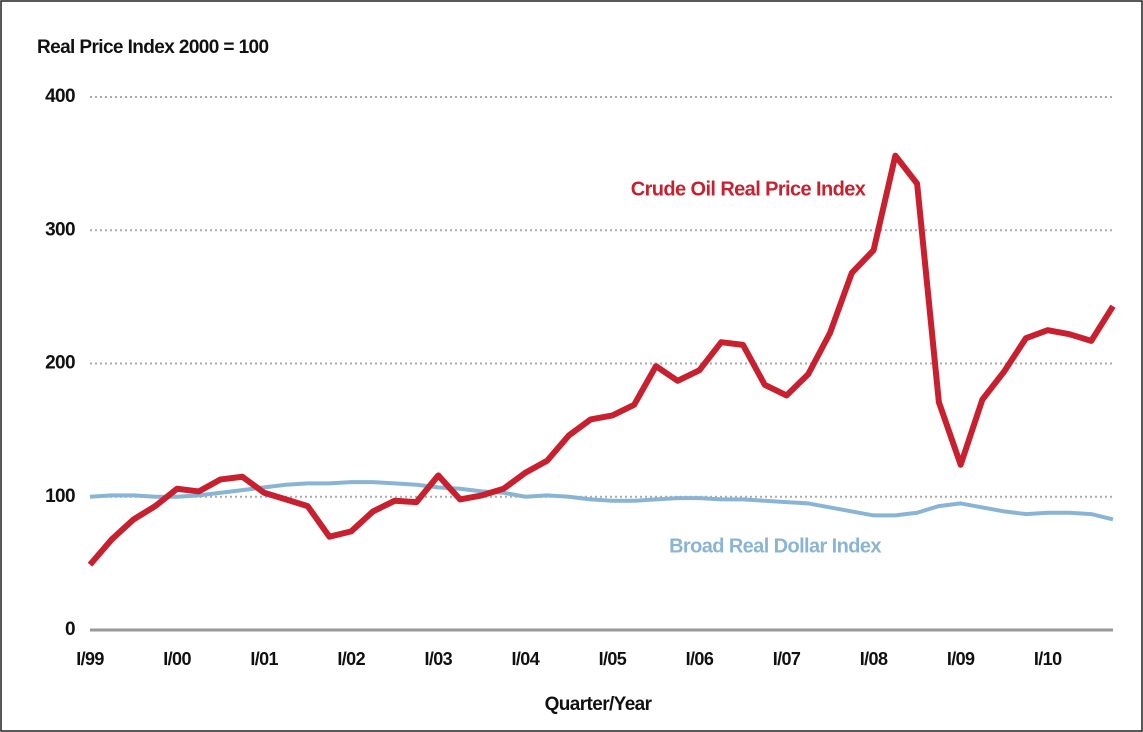 This screenshot has height=732, width=1143. What do you see at coordinates (264, 659) in the screenshot?
I see `x-tick-label: I/01` at bounding box center [264, 659].